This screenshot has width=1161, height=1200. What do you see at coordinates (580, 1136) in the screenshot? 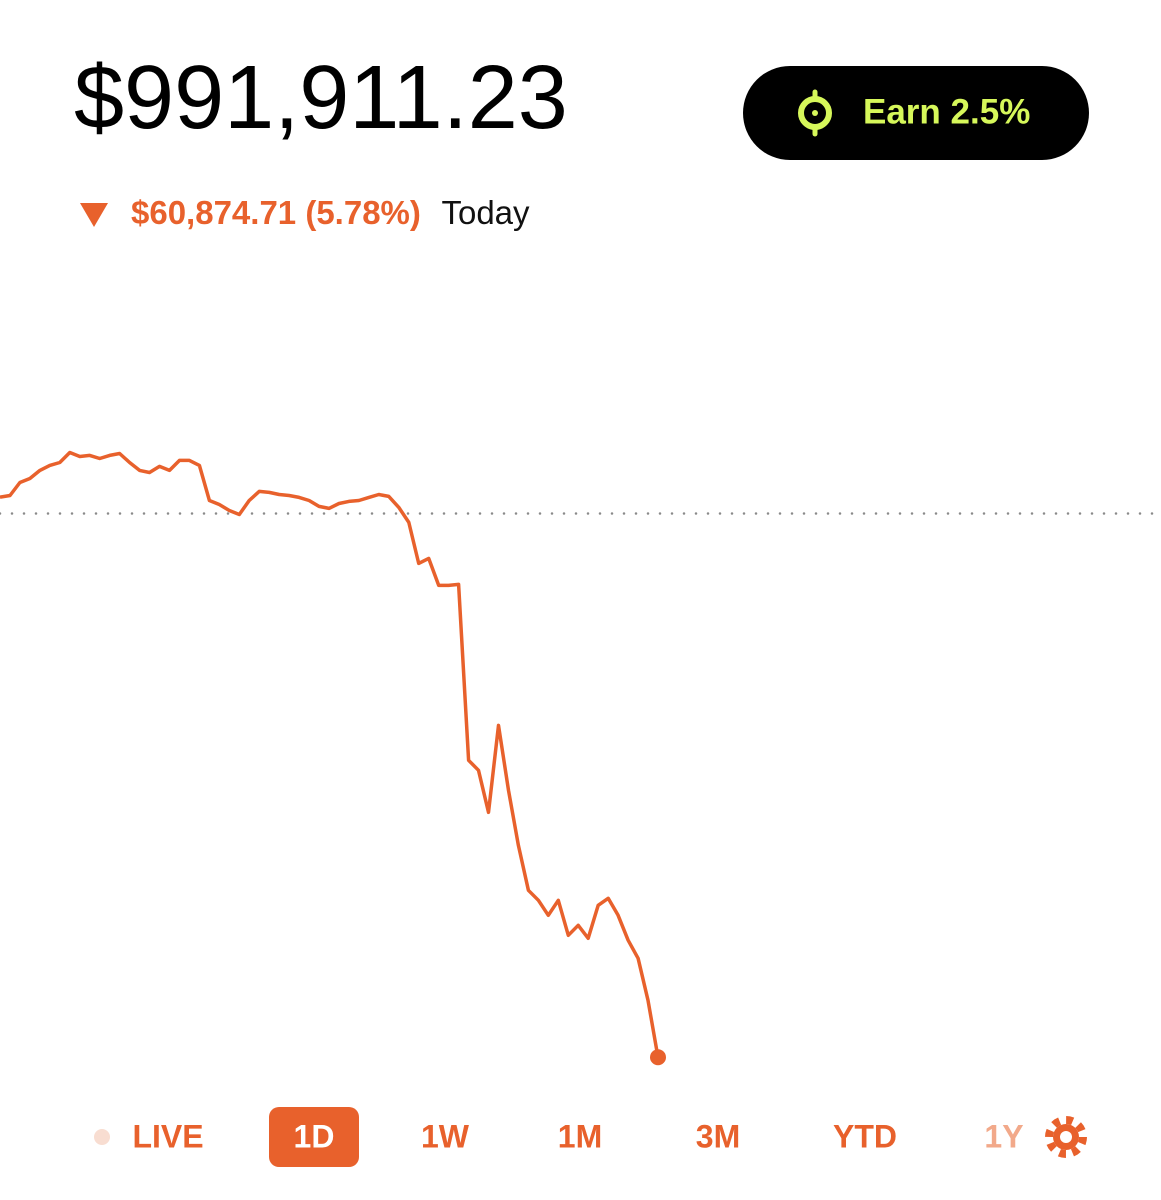
I see `range-tab: 1M` at bounding box center [580, 1136].